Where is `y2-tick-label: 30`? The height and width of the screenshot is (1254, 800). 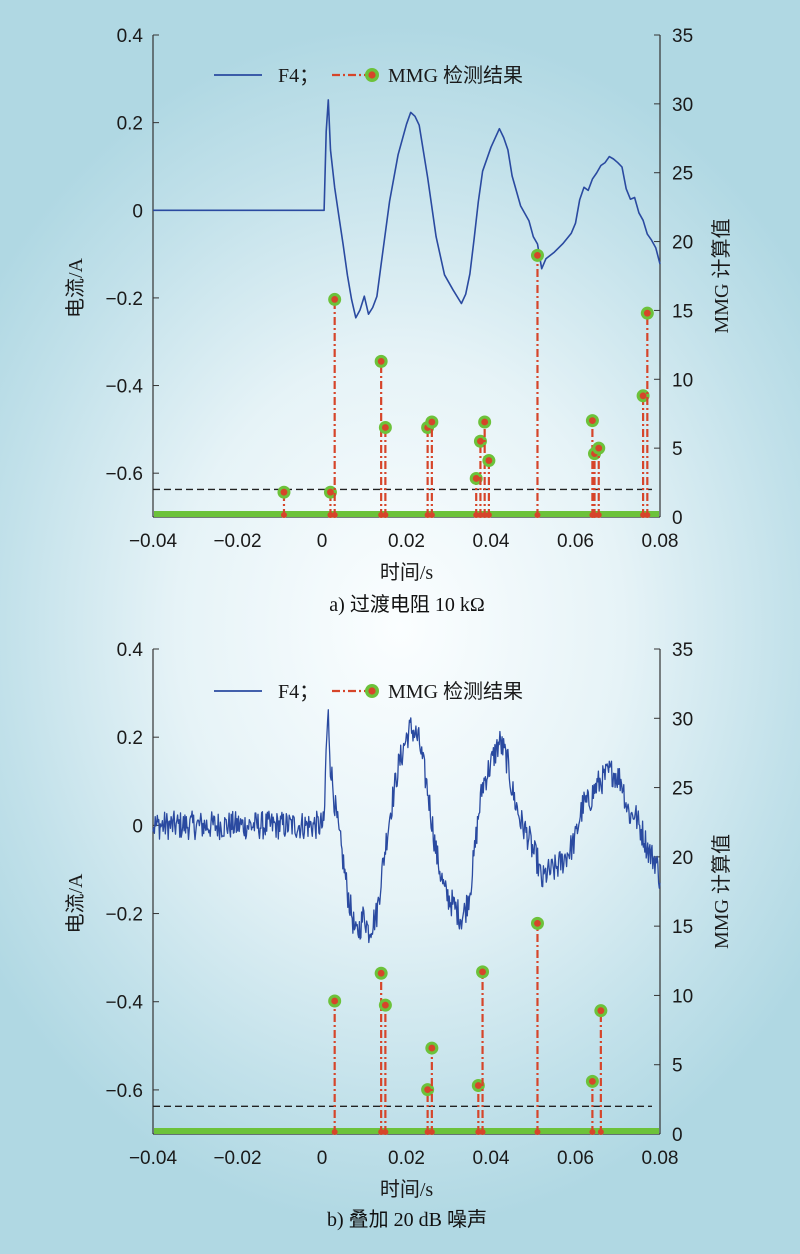 y2-tick-label: 30 is located at coordinates (682, 719).